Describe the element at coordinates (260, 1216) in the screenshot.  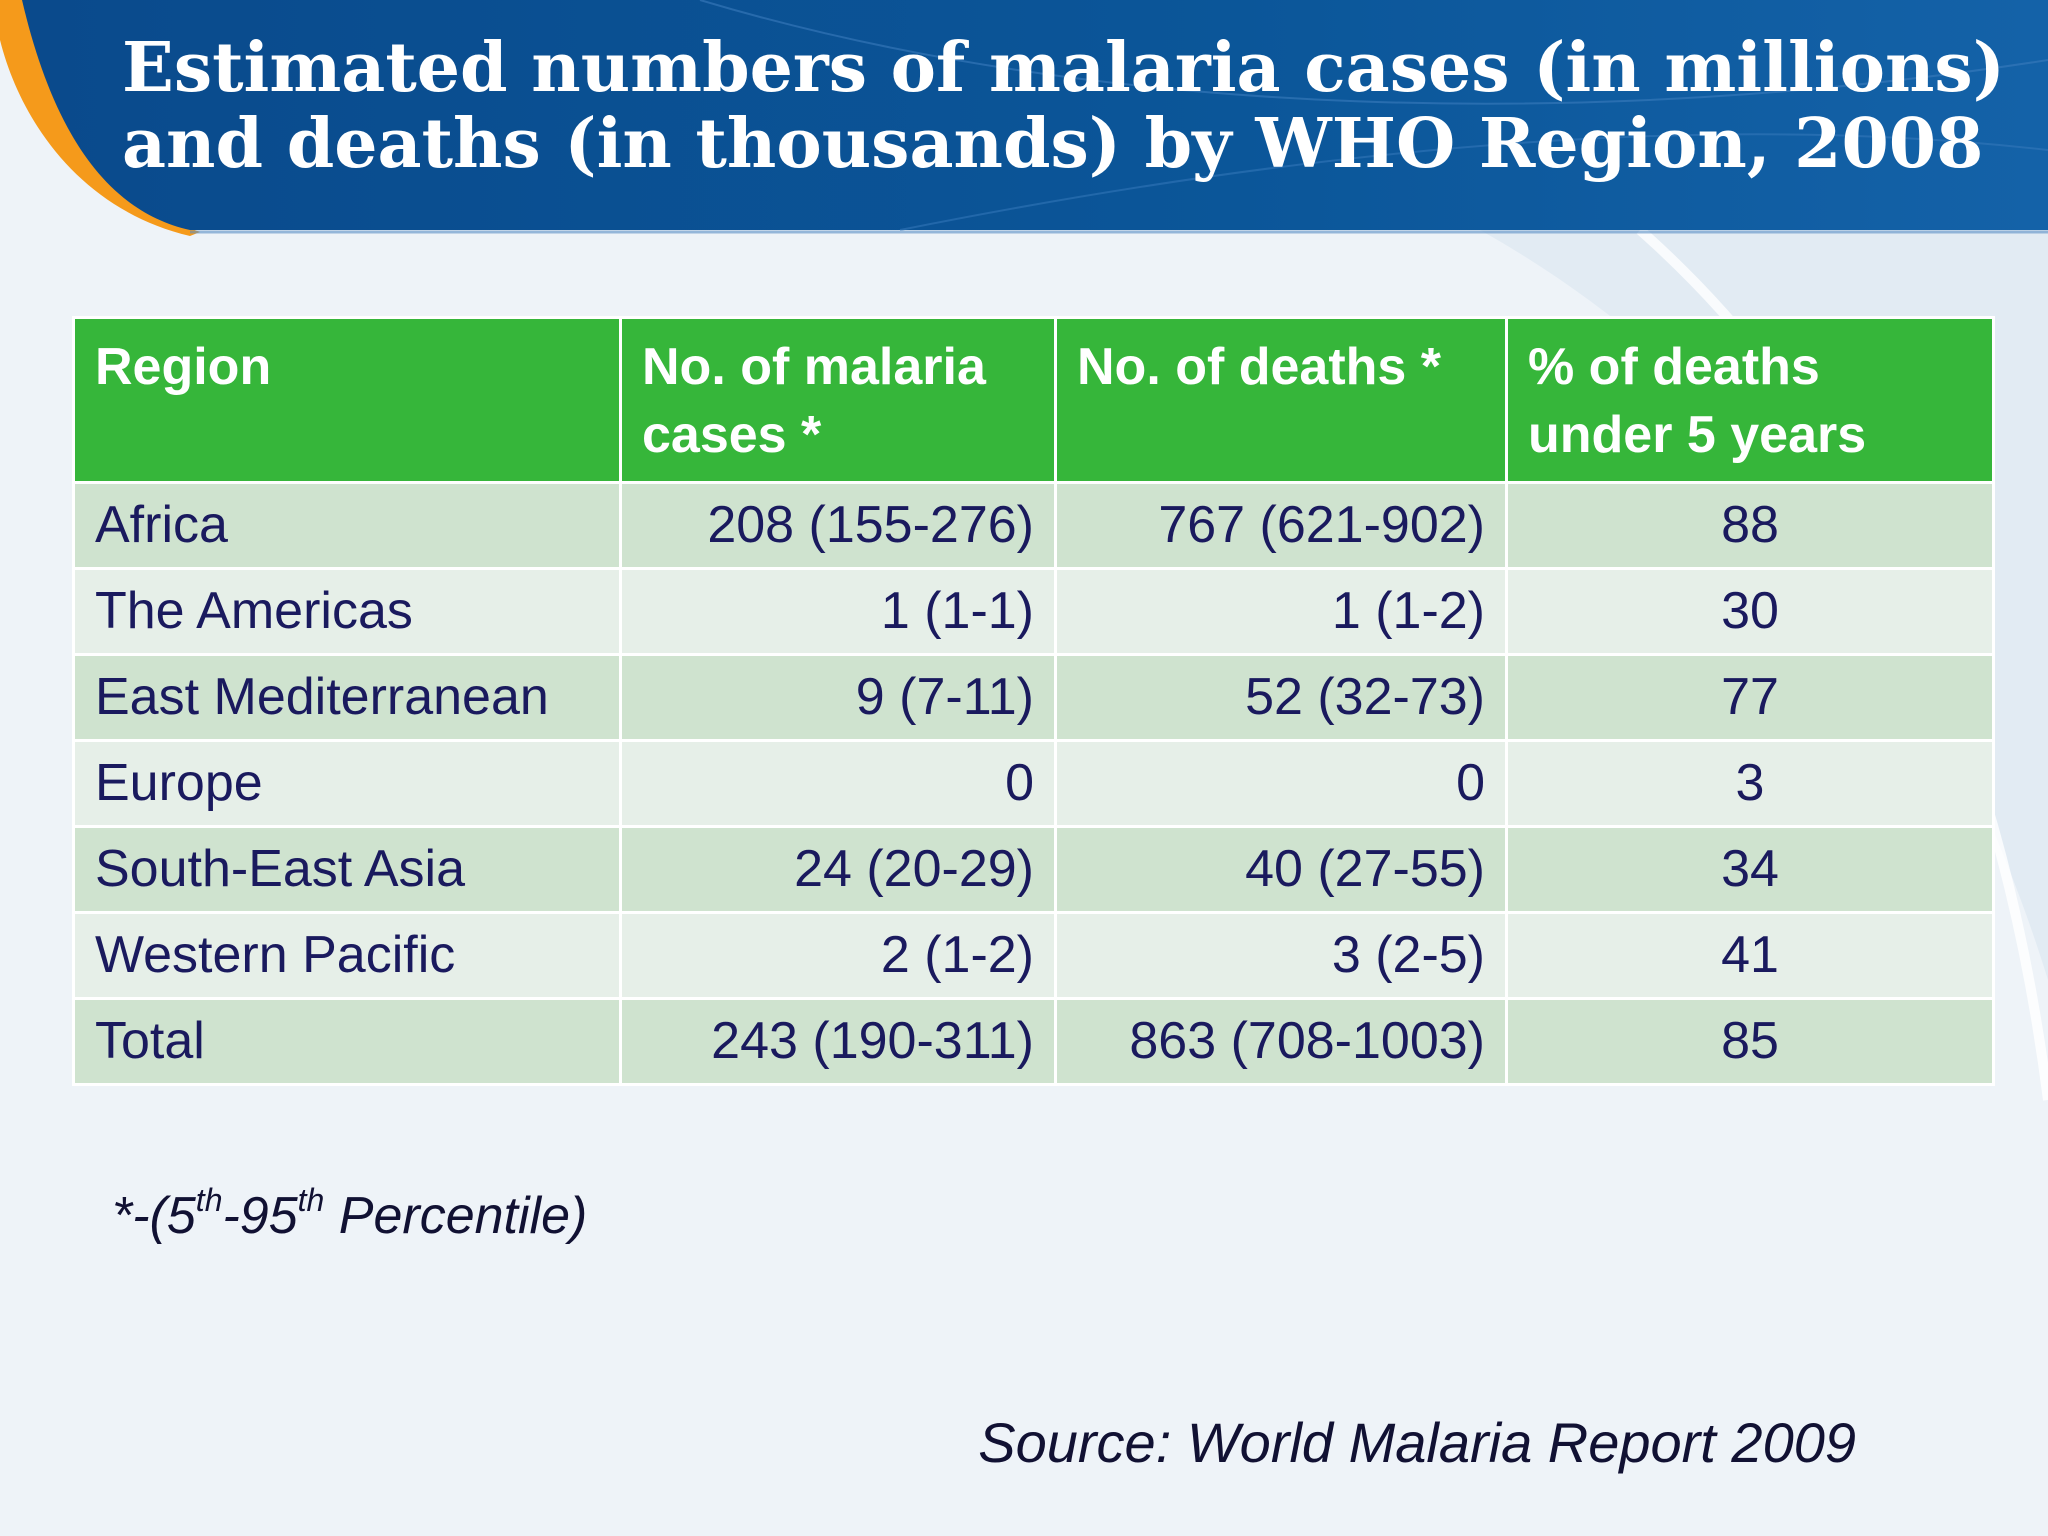
I see `footnote-middle: -95` at that location.